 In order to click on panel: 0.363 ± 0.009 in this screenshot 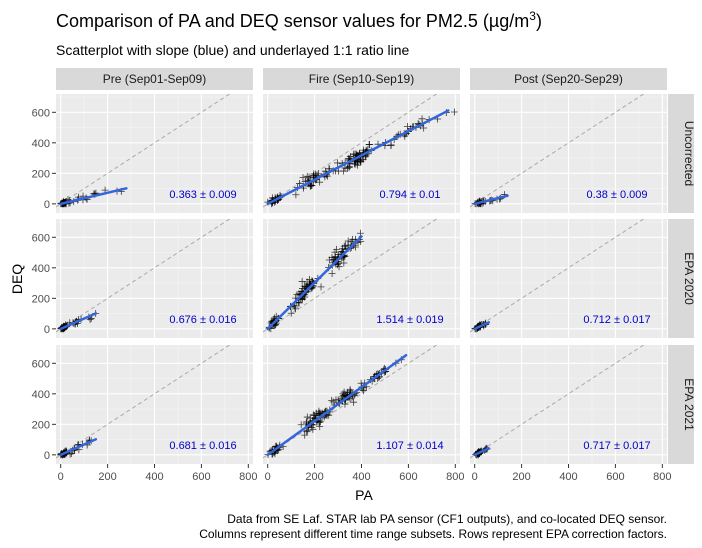, I will do `click(154, 153)`.